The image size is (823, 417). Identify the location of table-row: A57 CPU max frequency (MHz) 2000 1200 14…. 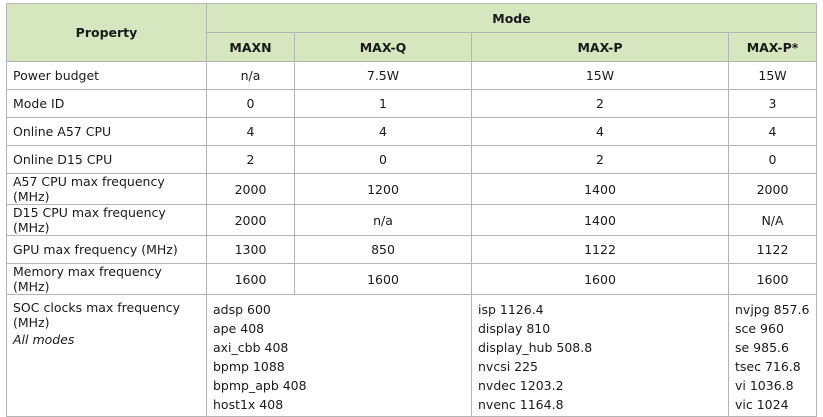
(412, 189).